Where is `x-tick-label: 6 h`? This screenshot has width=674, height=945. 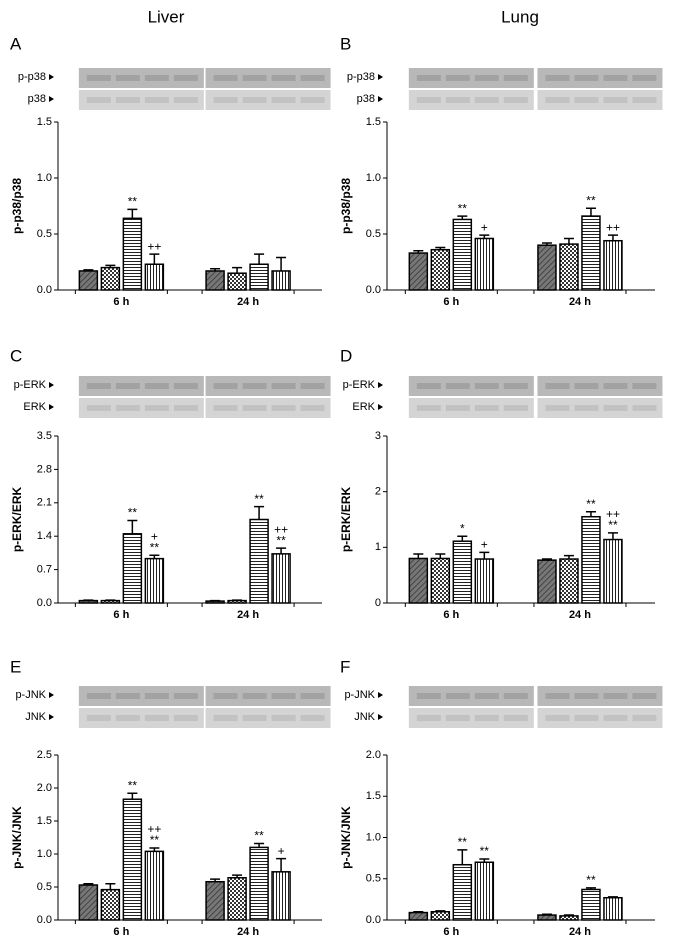
x-tick-label: 6 h is located at coordinates (121, 302).